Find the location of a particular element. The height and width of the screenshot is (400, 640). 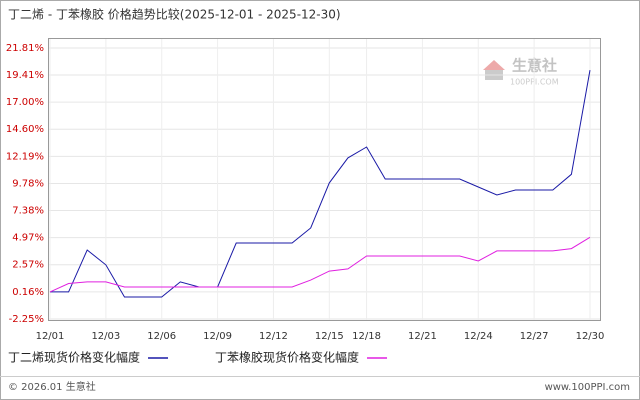

x-tick-label: 12/30 is located at coordinates (590, 336).